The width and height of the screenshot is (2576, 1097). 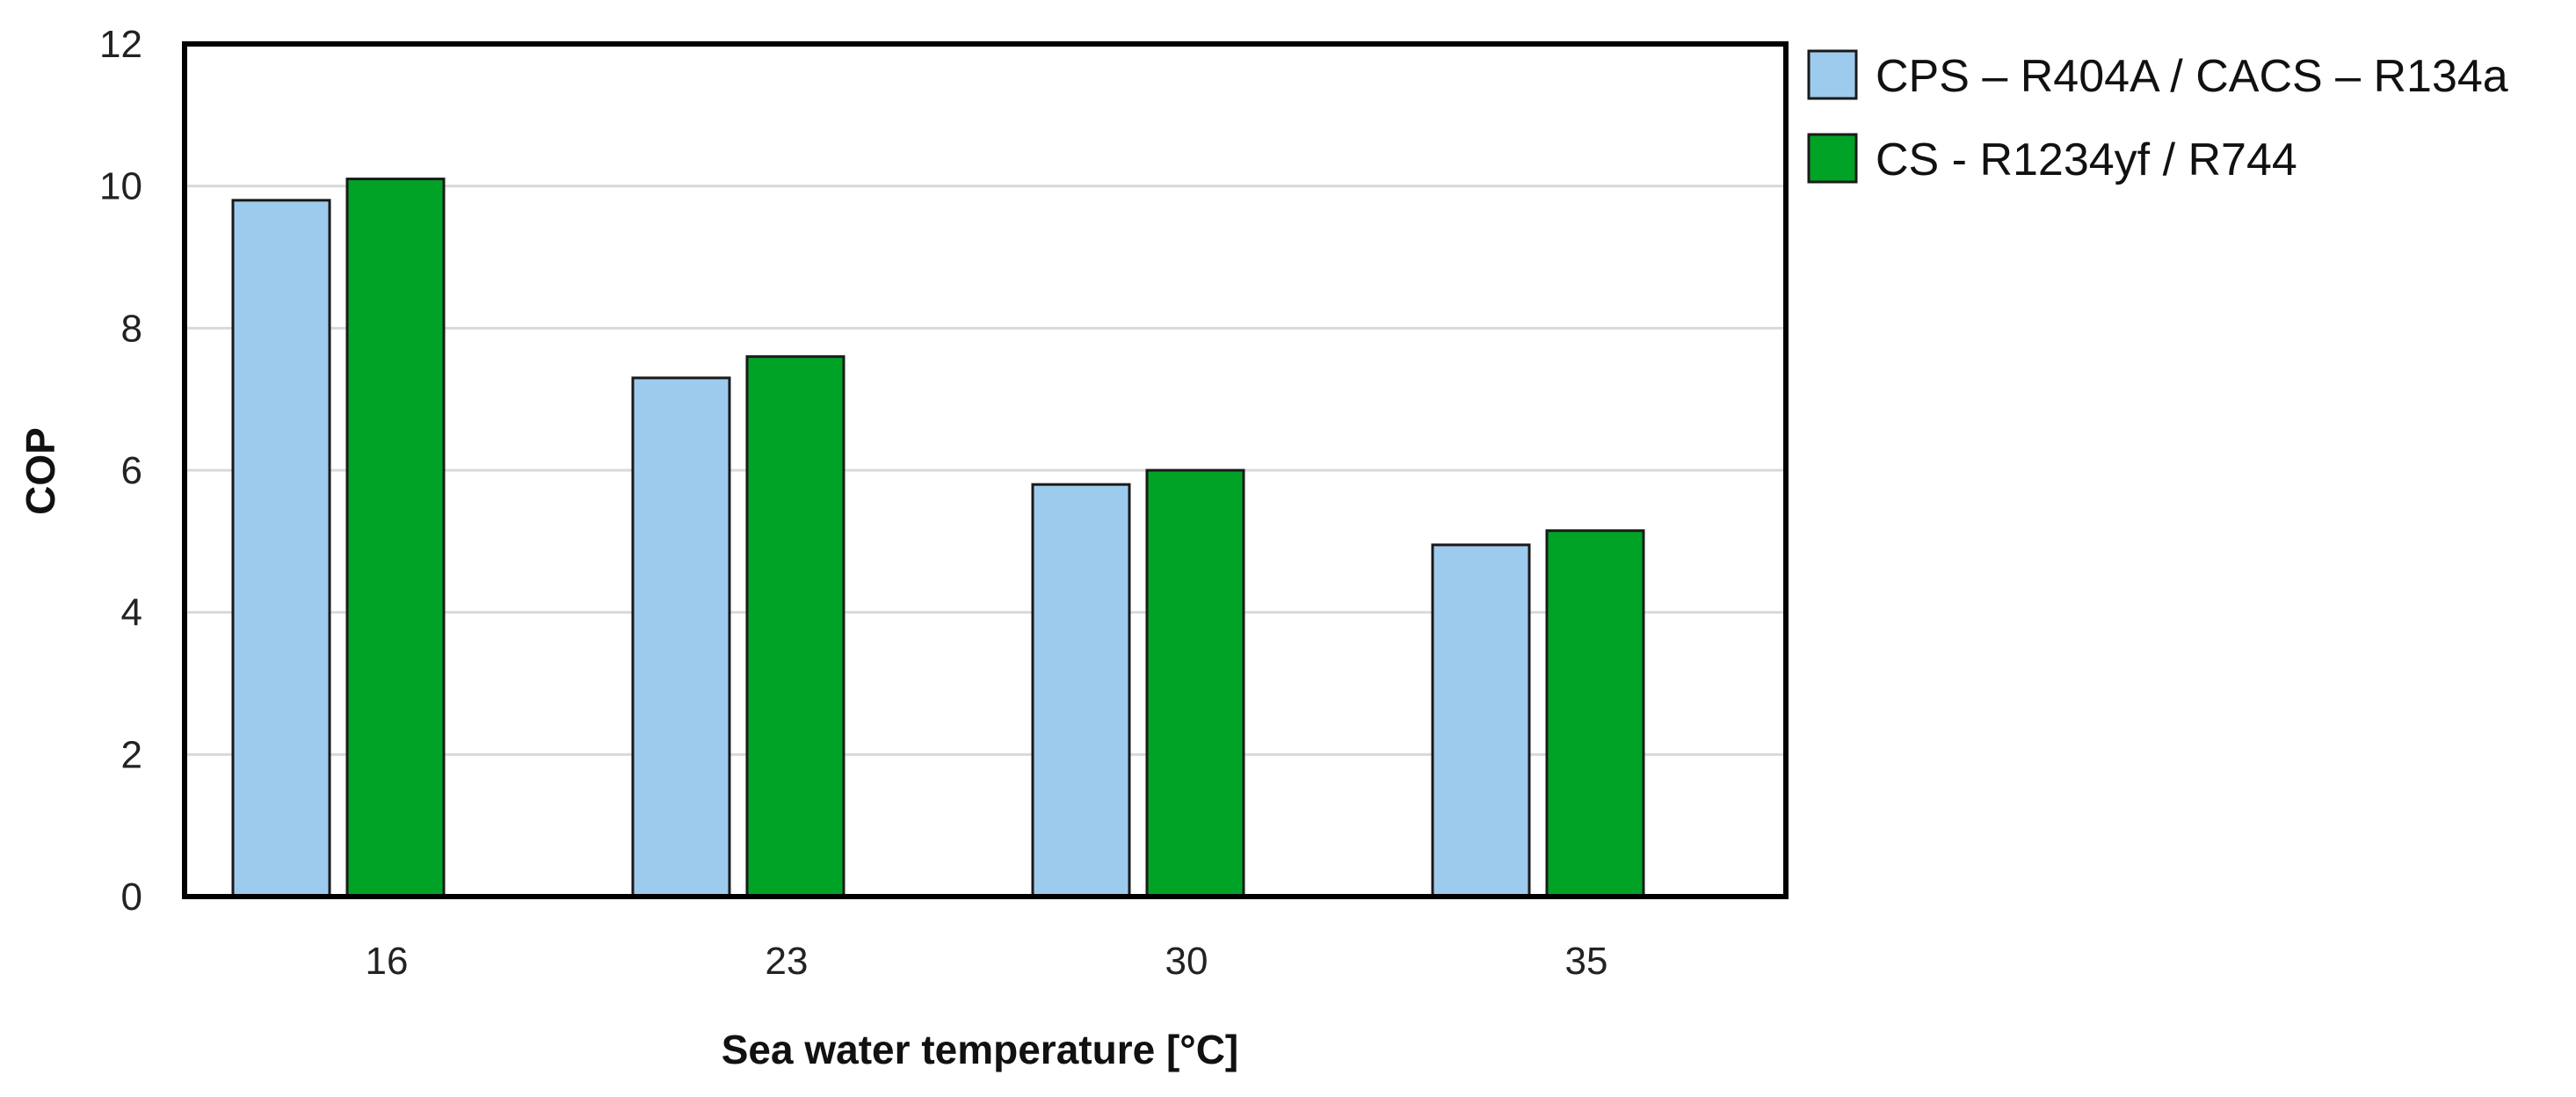 What do you see at coordinates (131, 470) in the screenshot?
I see `y-tick-label: 6` at bounding box center [131, 470].